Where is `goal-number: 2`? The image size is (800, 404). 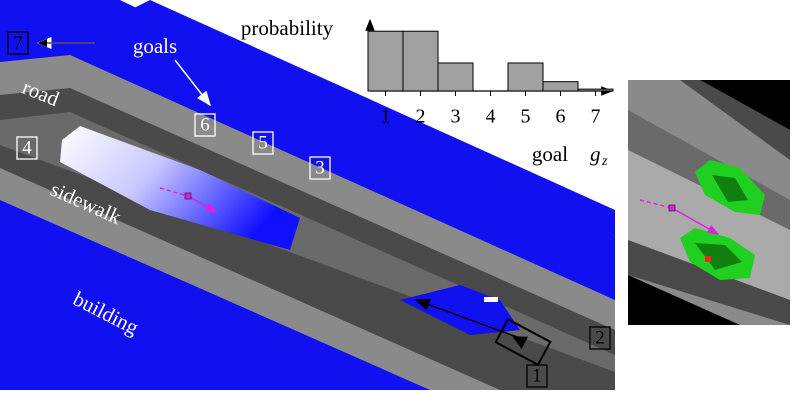 goal-number: 2 is located at coordinates (600, 337).